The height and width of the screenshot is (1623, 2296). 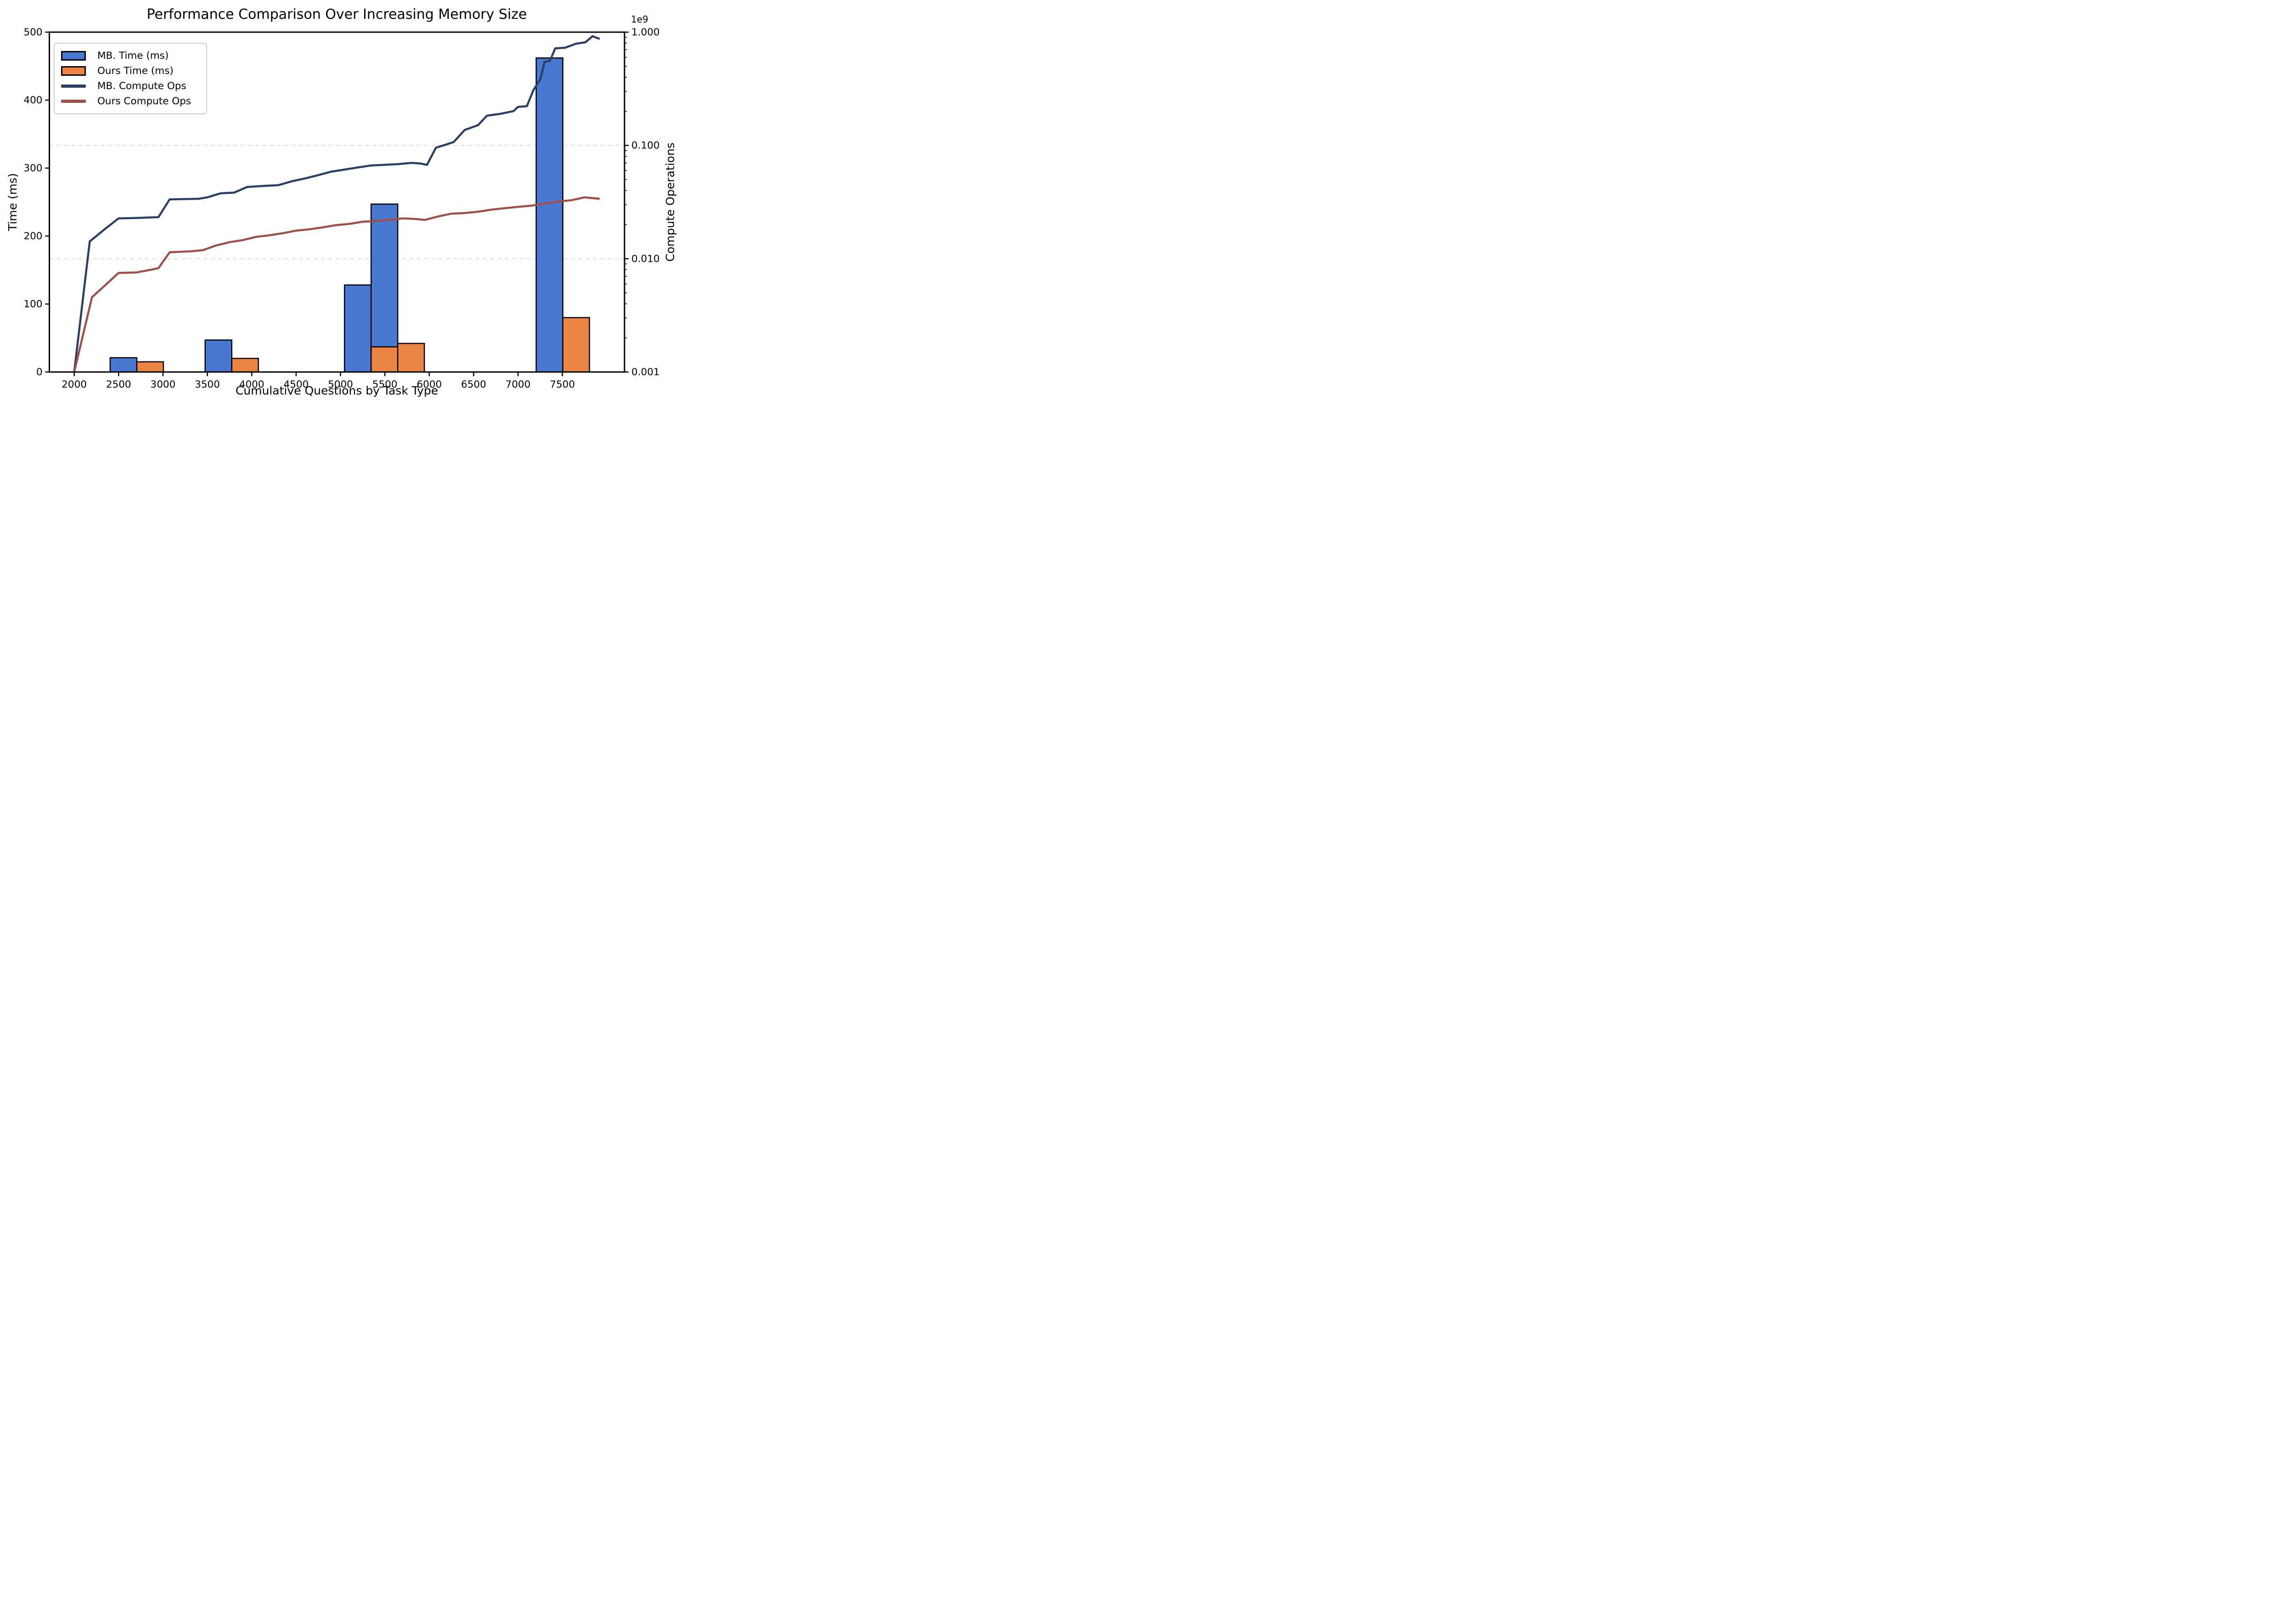 I want to click on y-right-ticks: 0.001 0.010 0.100 1.000, so click(x=643, y=202).